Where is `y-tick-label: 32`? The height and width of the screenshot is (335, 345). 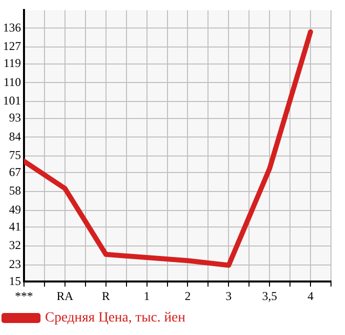
y-tick-label: 32 is located at coordinates (15, 245).